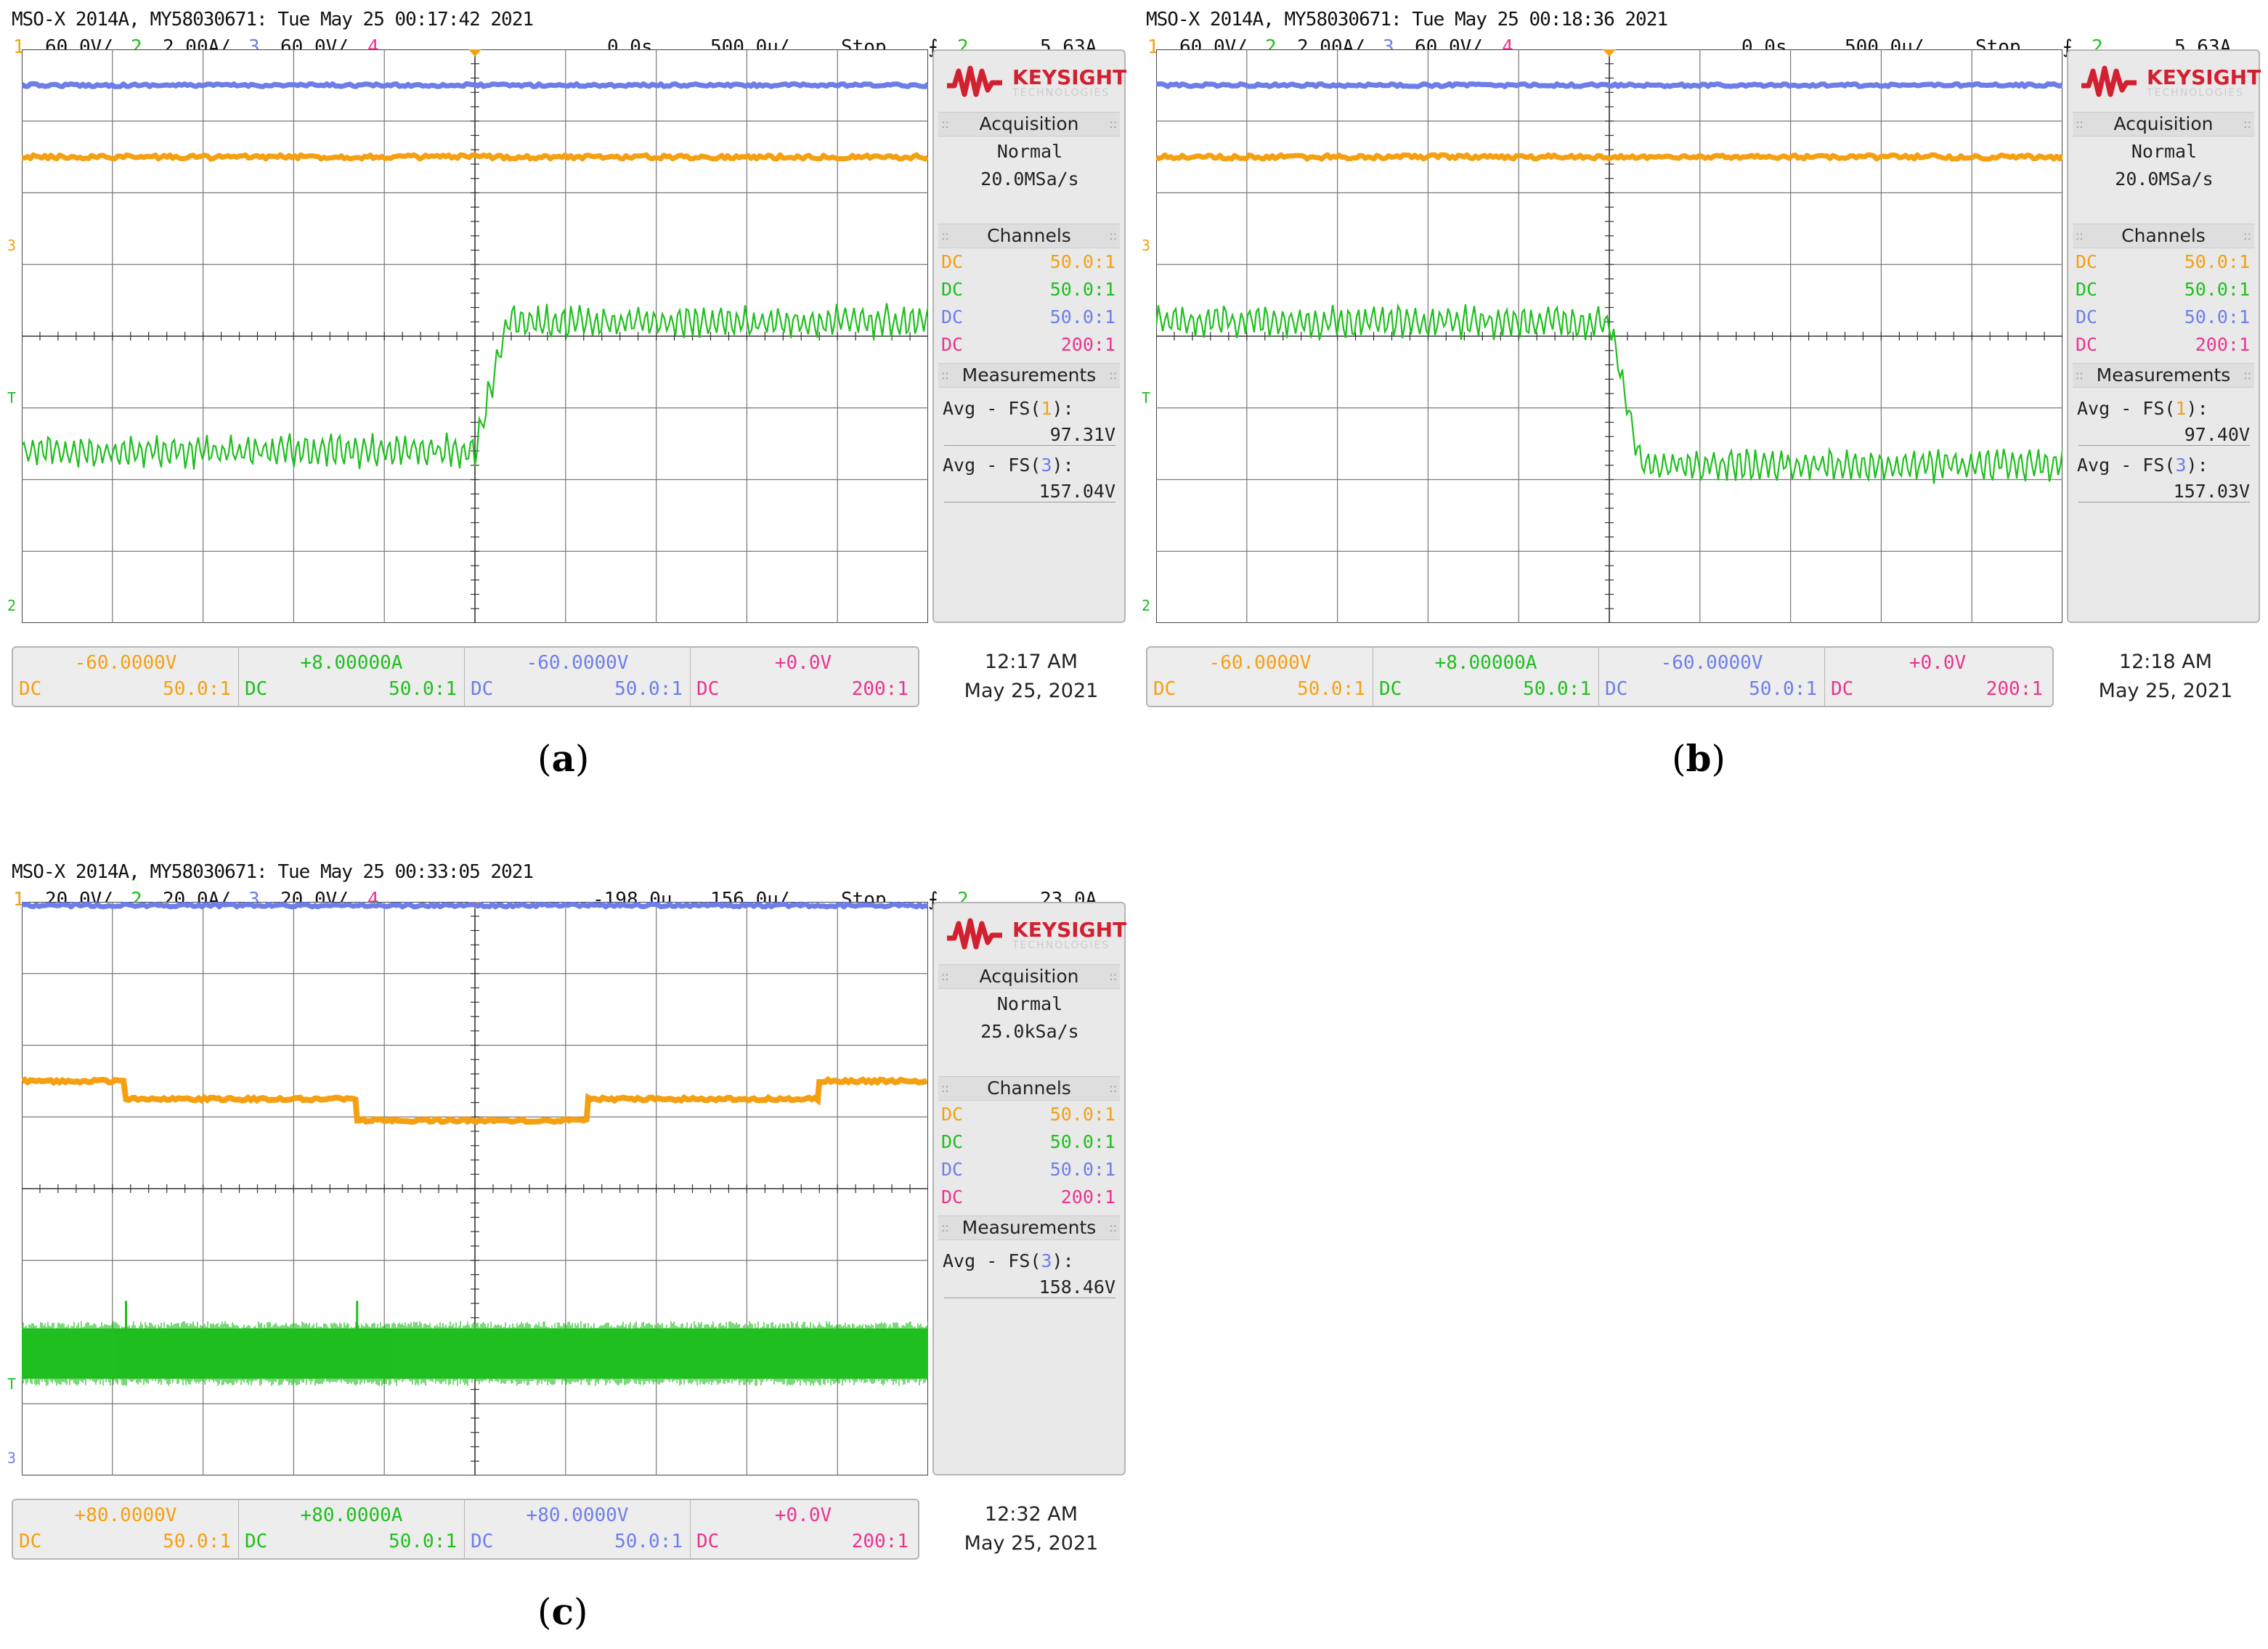 Image resolution: width=2268 pixels, height=1649 pixels. I want to click on channel-offset-1: +80.0000V DC 50.0:1, so click(126, 1529).